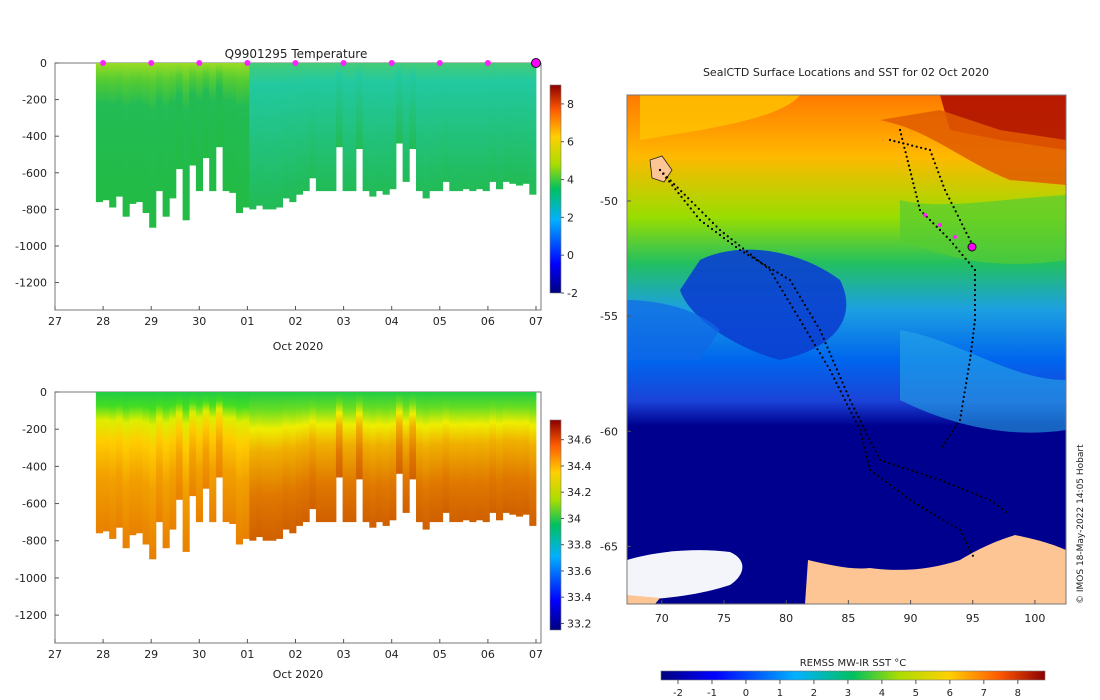  I want to click on map-x-tick-label: 85, so click(848, 618).